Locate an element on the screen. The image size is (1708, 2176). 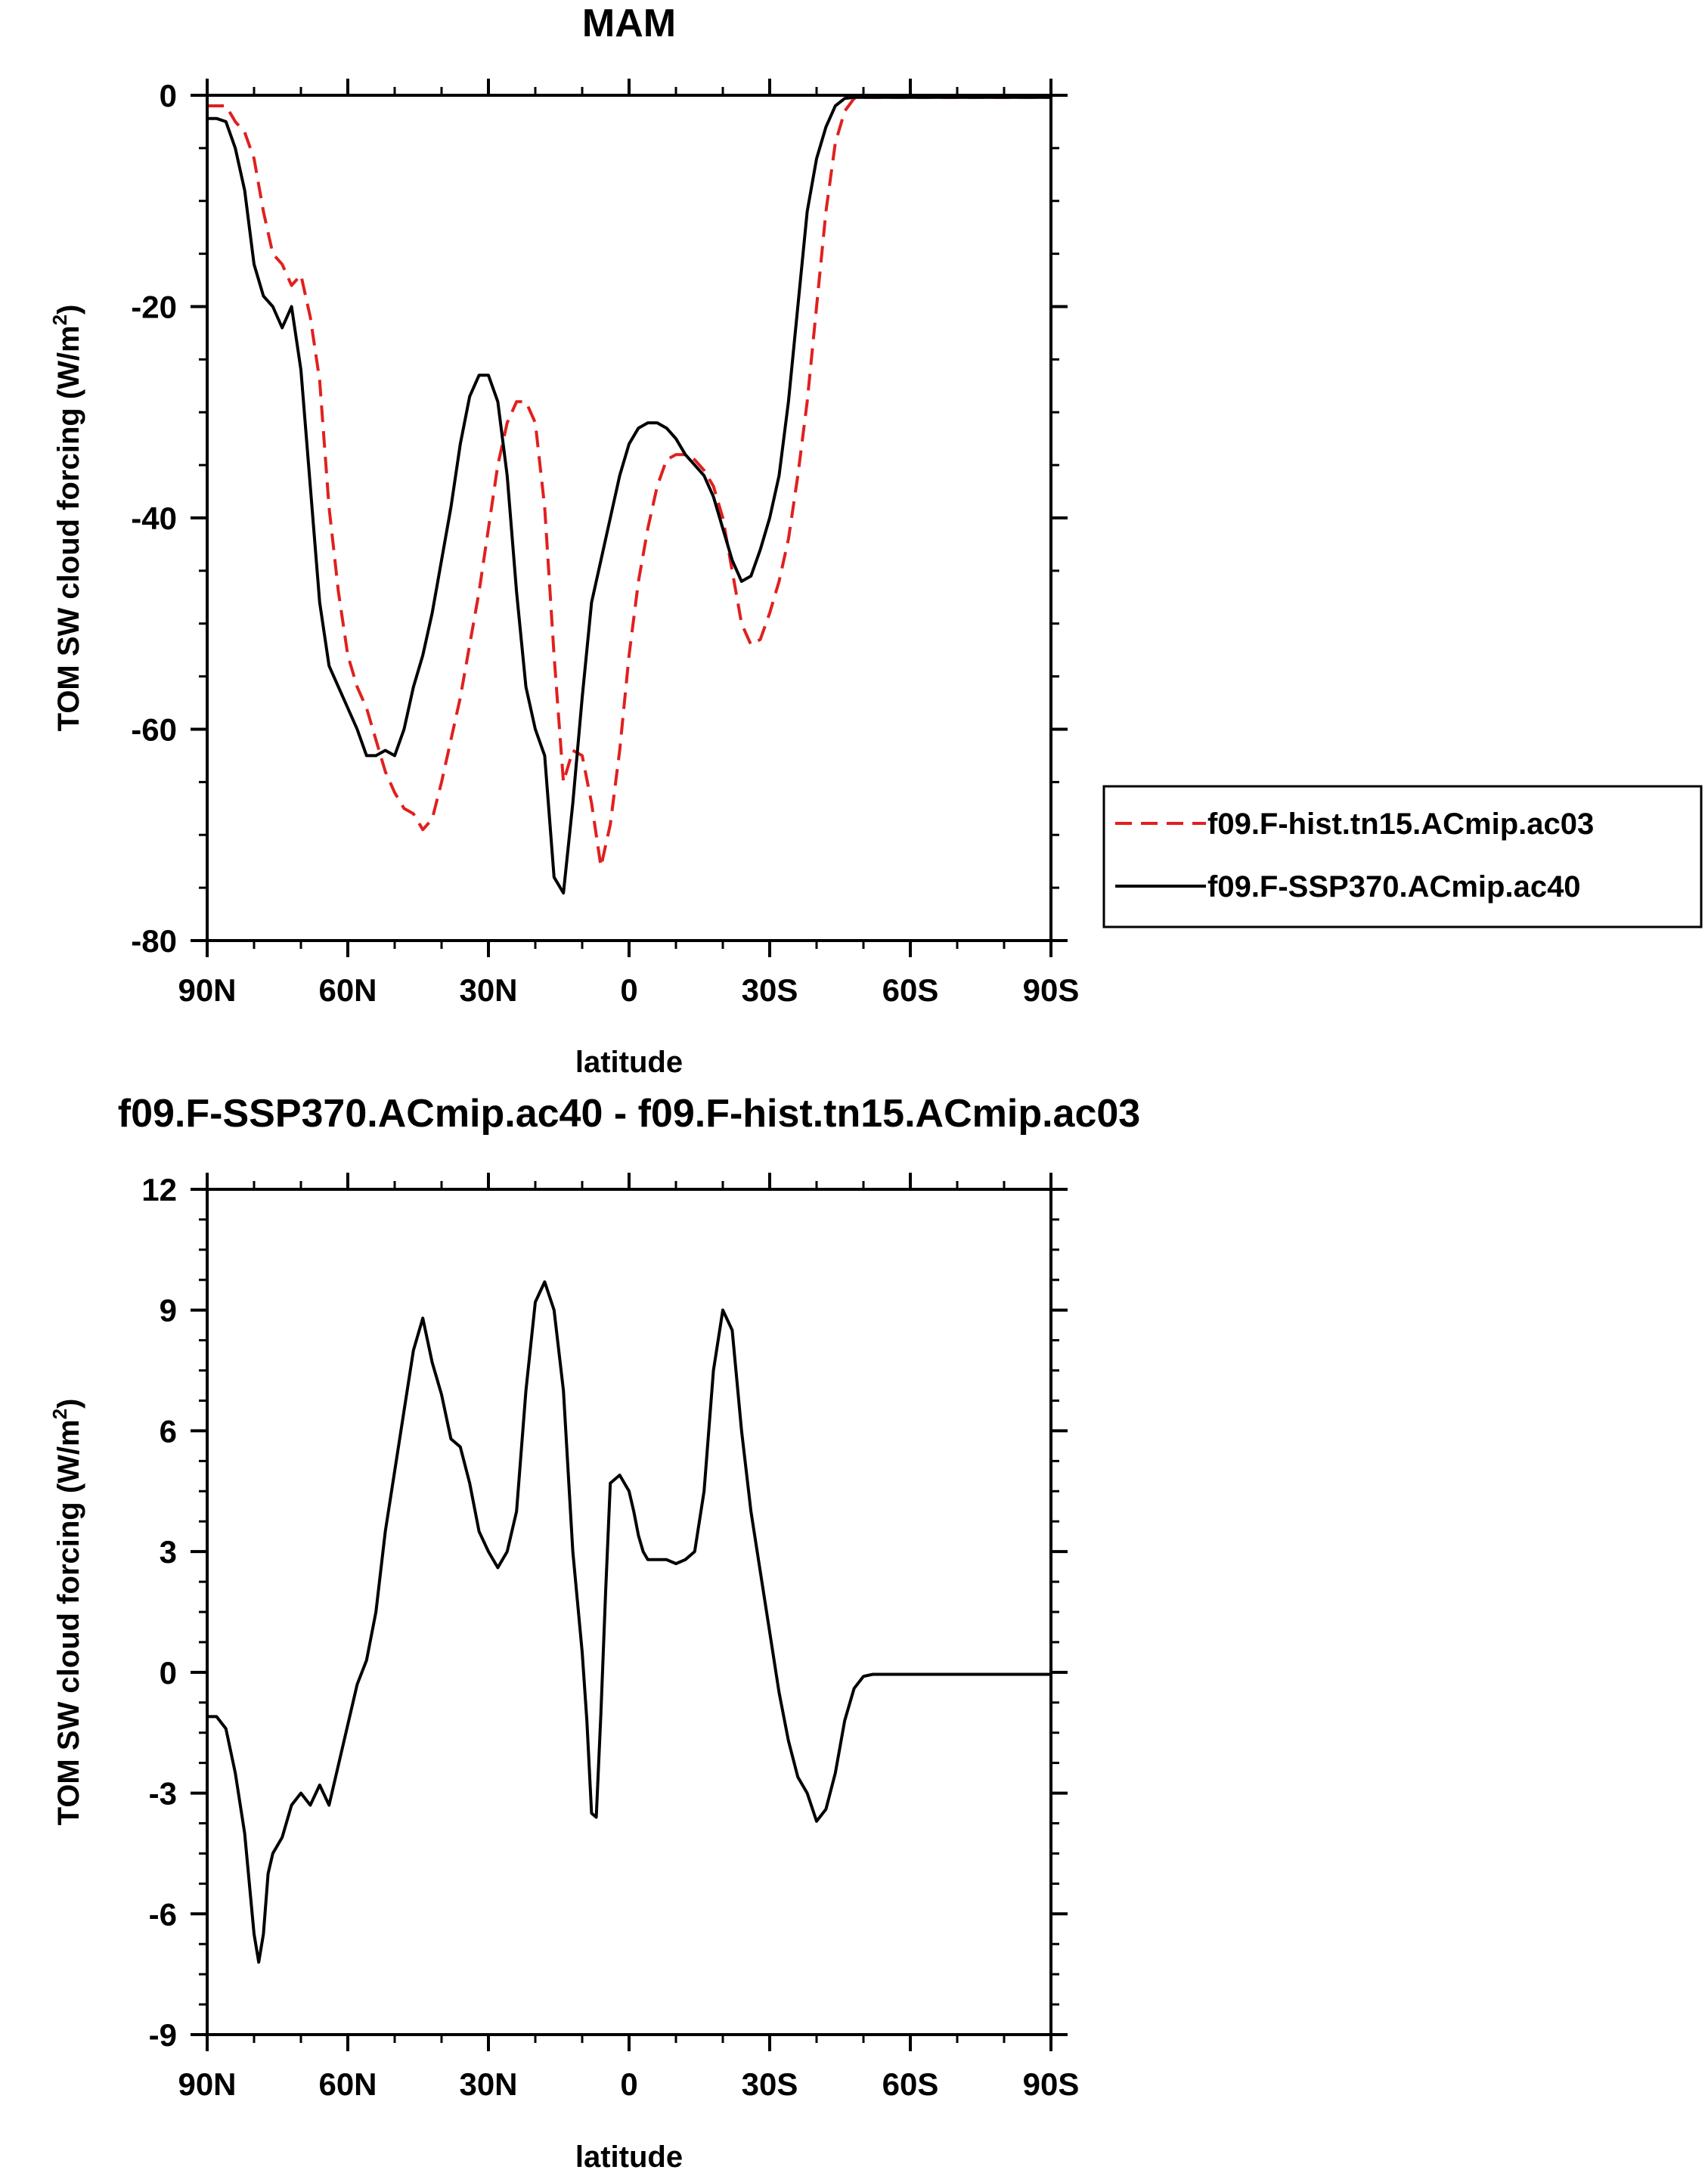
y-tick-label: -9 is located at coordinates (163, 2035).